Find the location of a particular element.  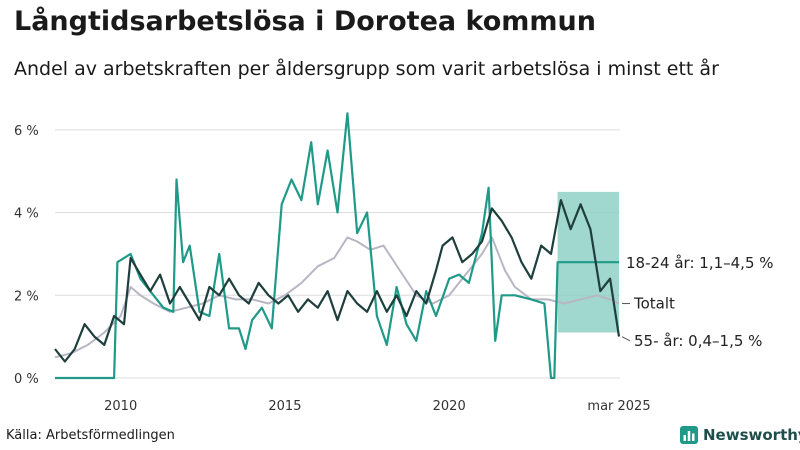

x-tick-label: 2015 is located at coordinates (284, 406).